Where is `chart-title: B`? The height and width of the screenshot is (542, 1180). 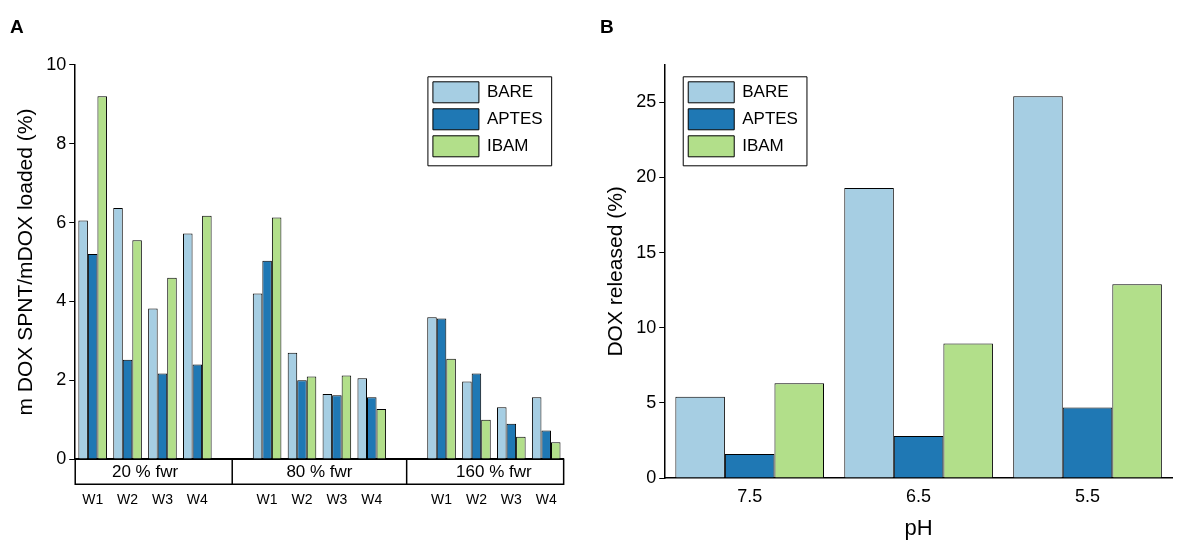 chart-title: B is located at coordinates (607, 26).